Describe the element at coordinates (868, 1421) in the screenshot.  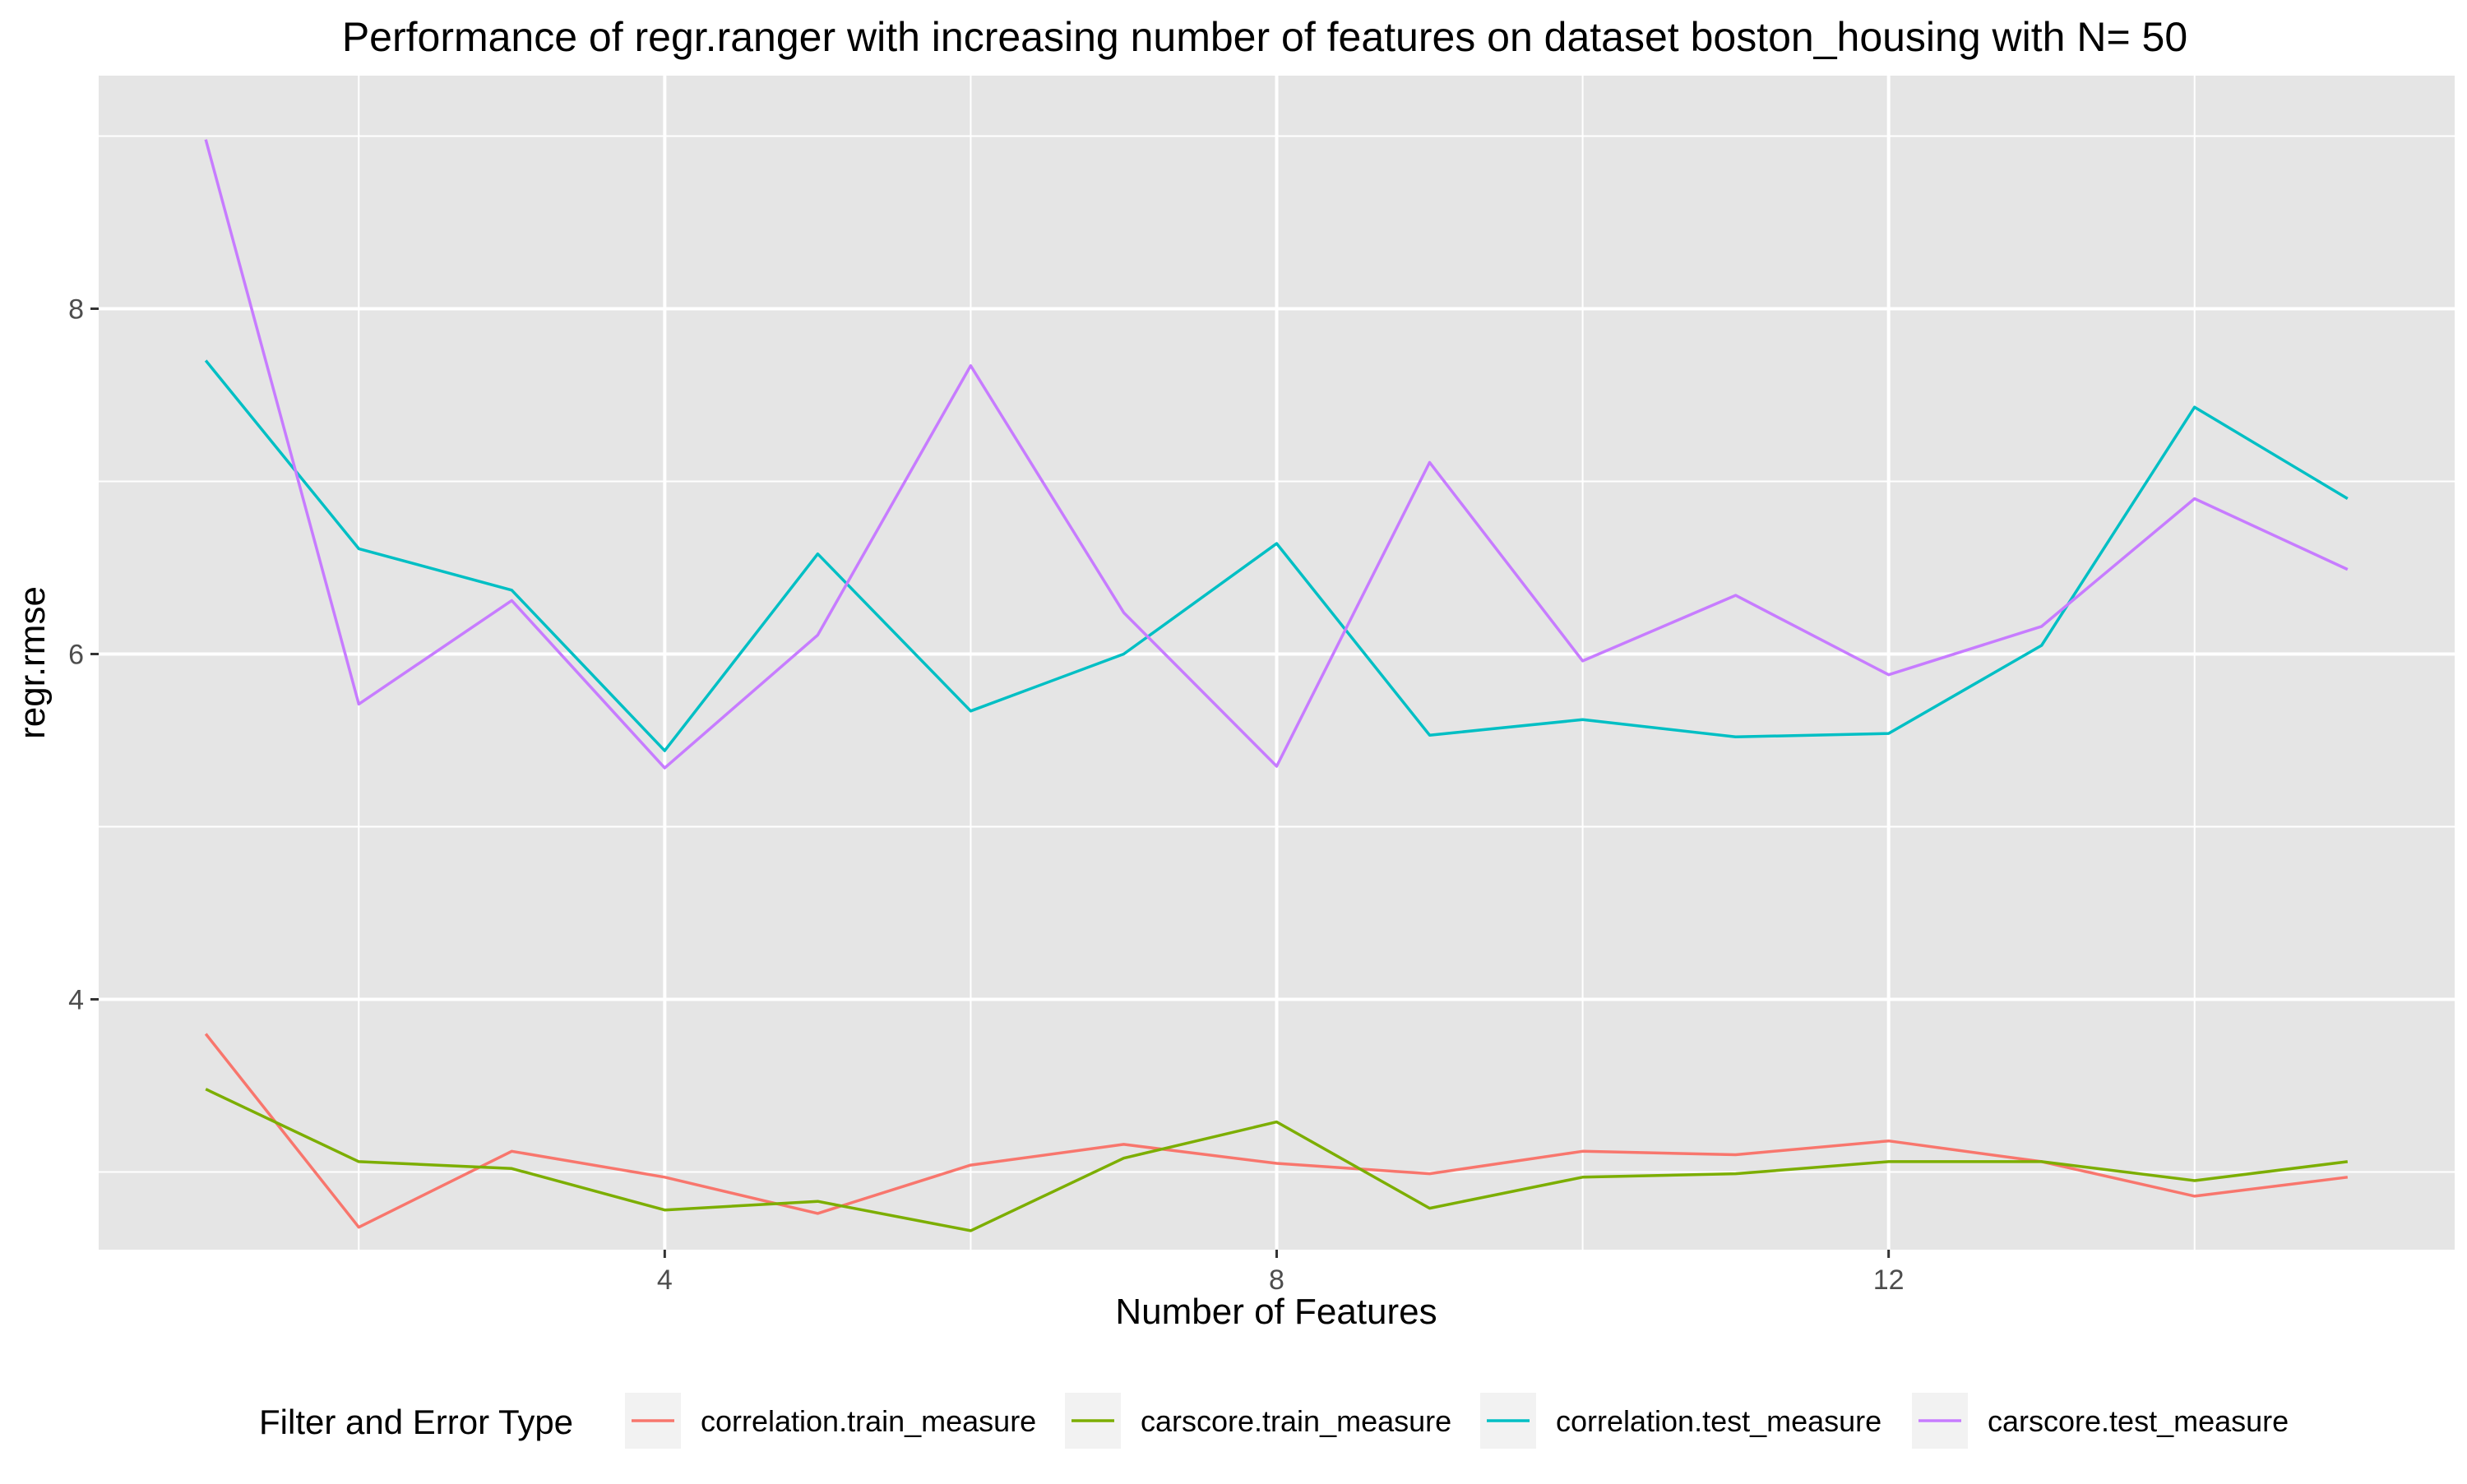
I see `legend-label-correlation-train-measure: correlation.train_measure` at that location.